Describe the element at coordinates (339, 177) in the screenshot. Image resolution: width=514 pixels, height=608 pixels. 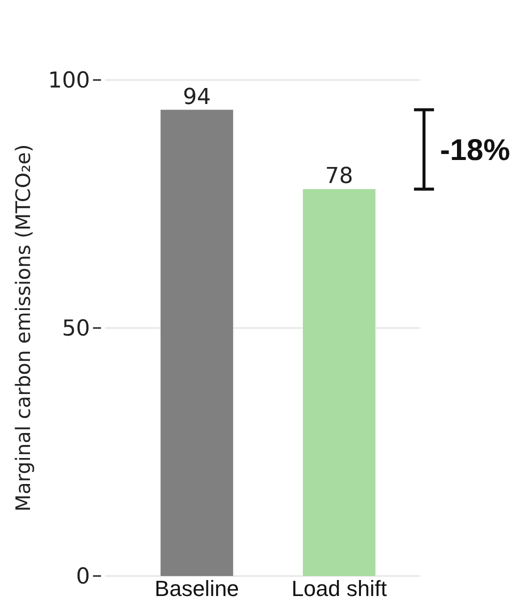
I see `data-label: 78` at that location.